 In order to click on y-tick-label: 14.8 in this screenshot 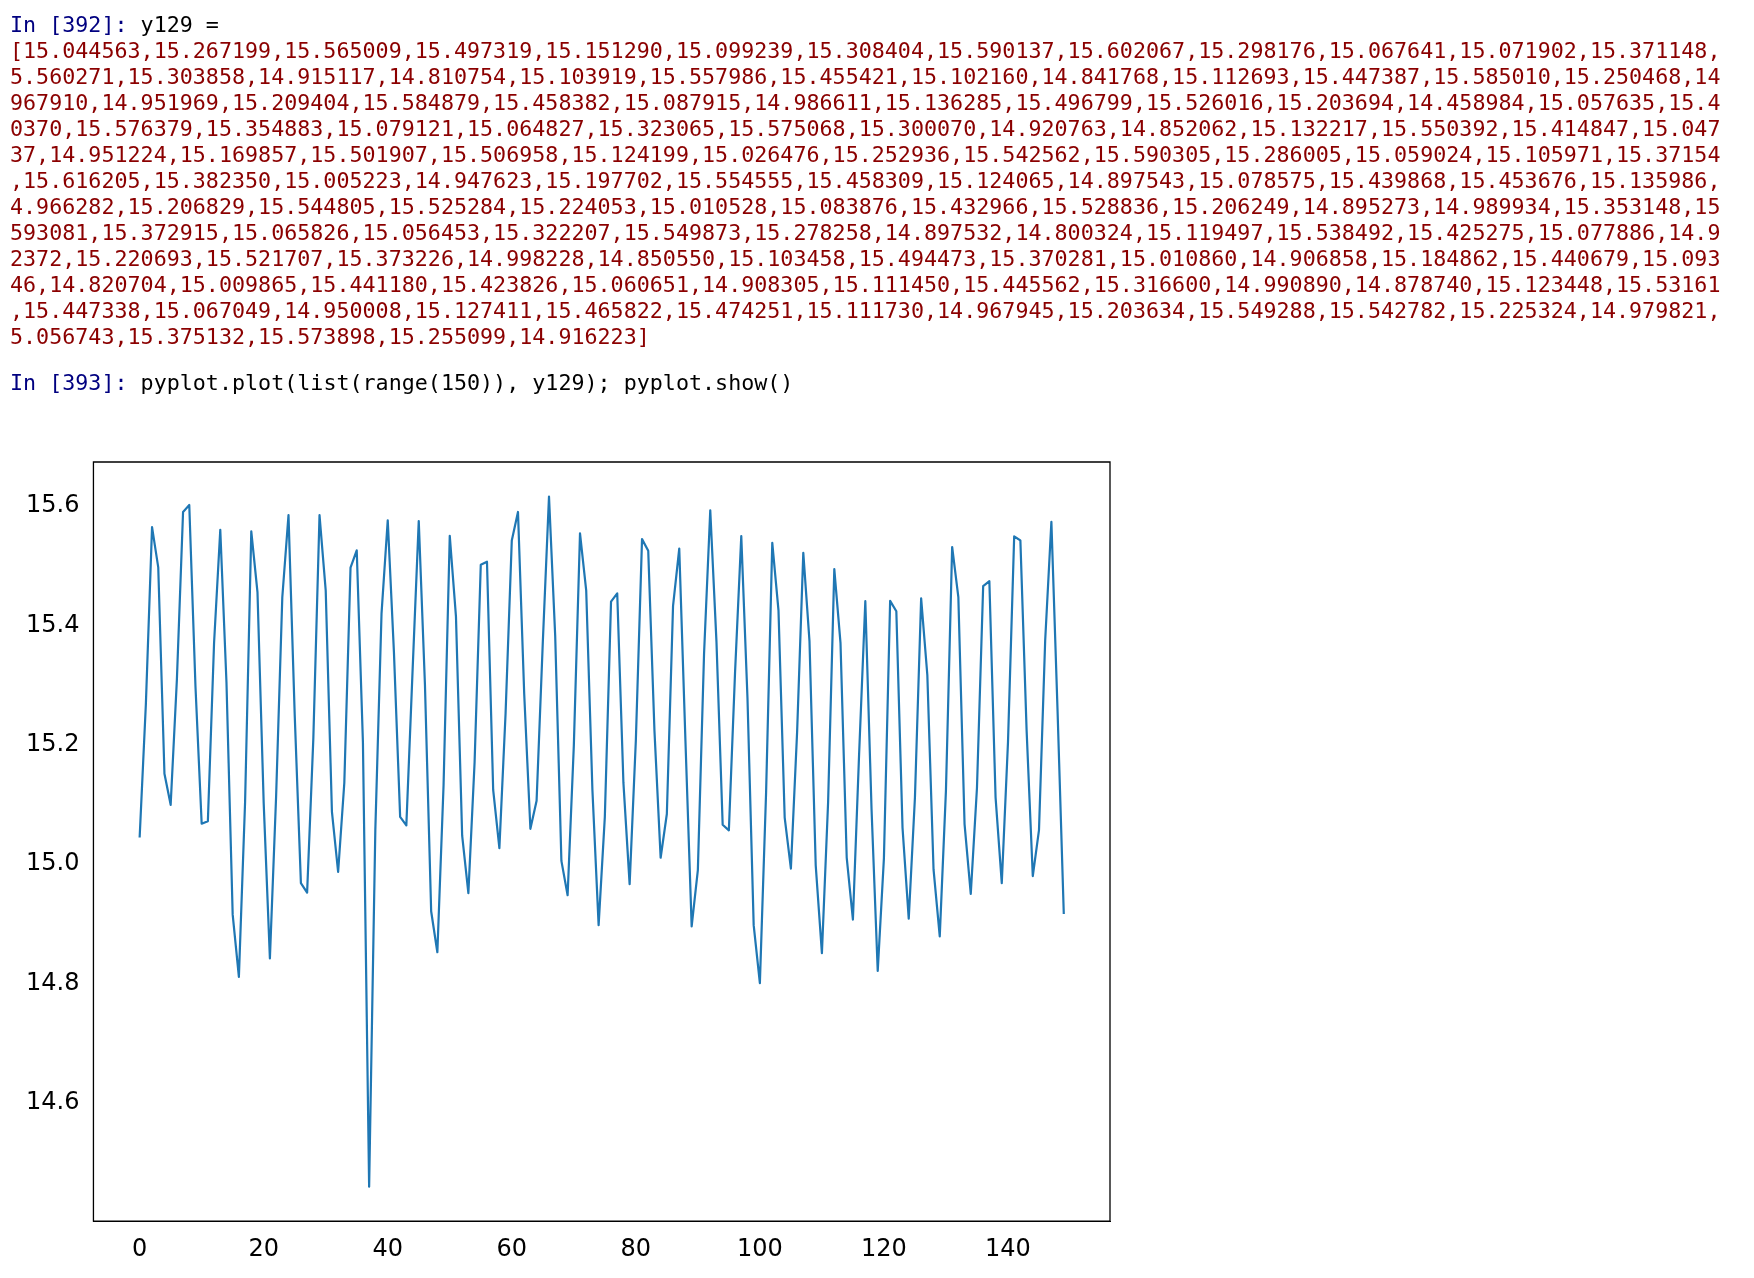, I will do `click(53, 981)`.